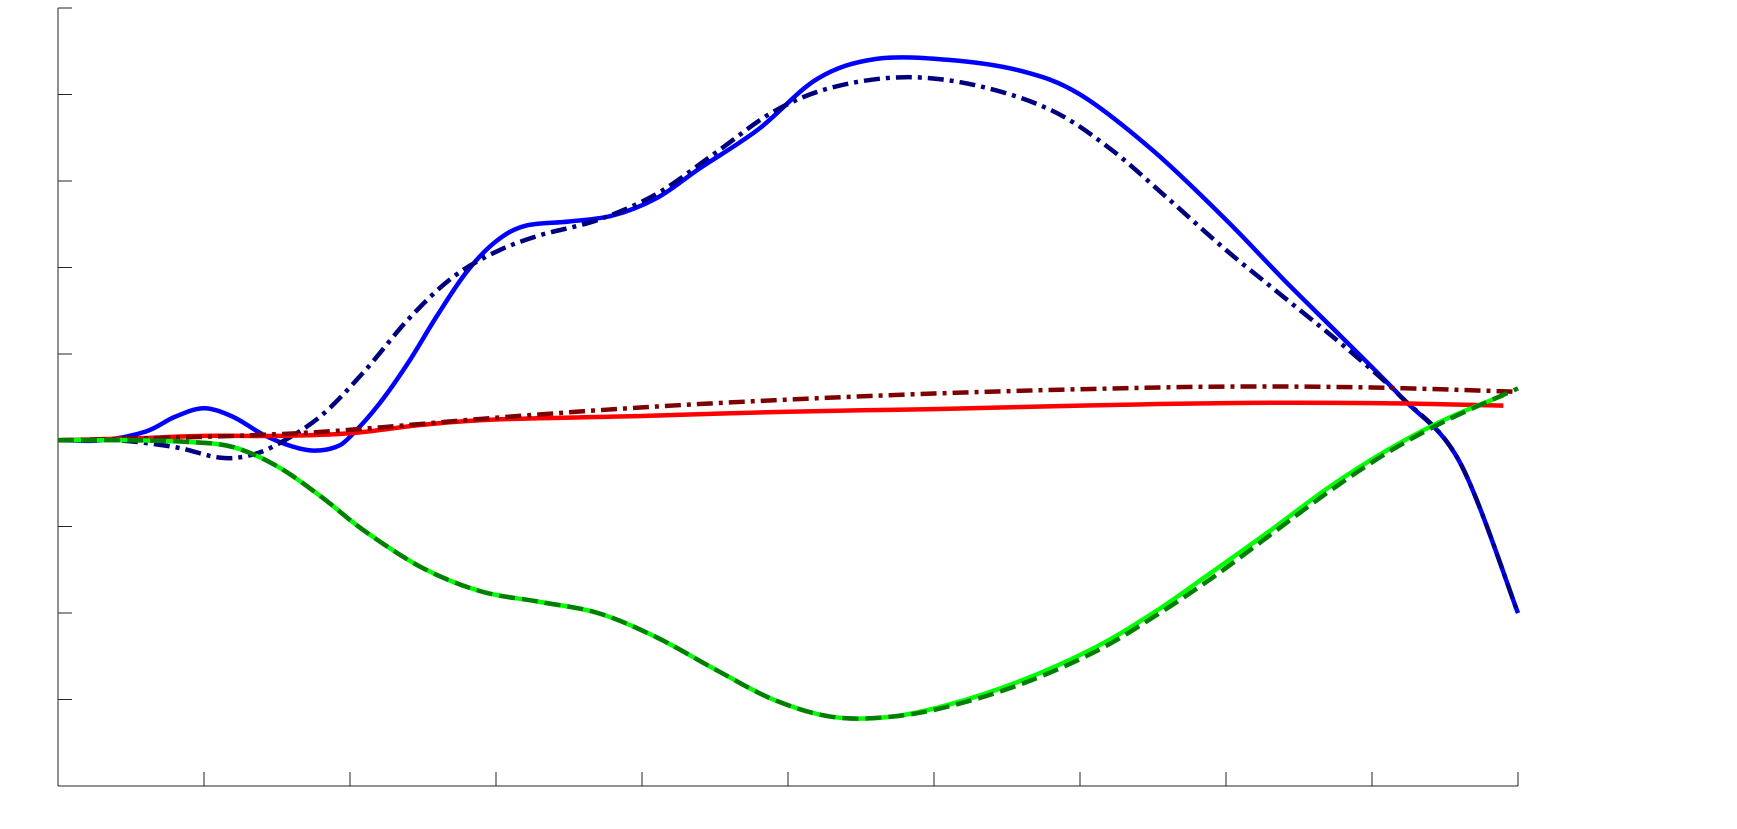 The height and width of the screenshot is (829, 1737). What do you see at coordinates (65, 397) in the screenshot?
I see `y-ticks` at bounding box center [65, 397].